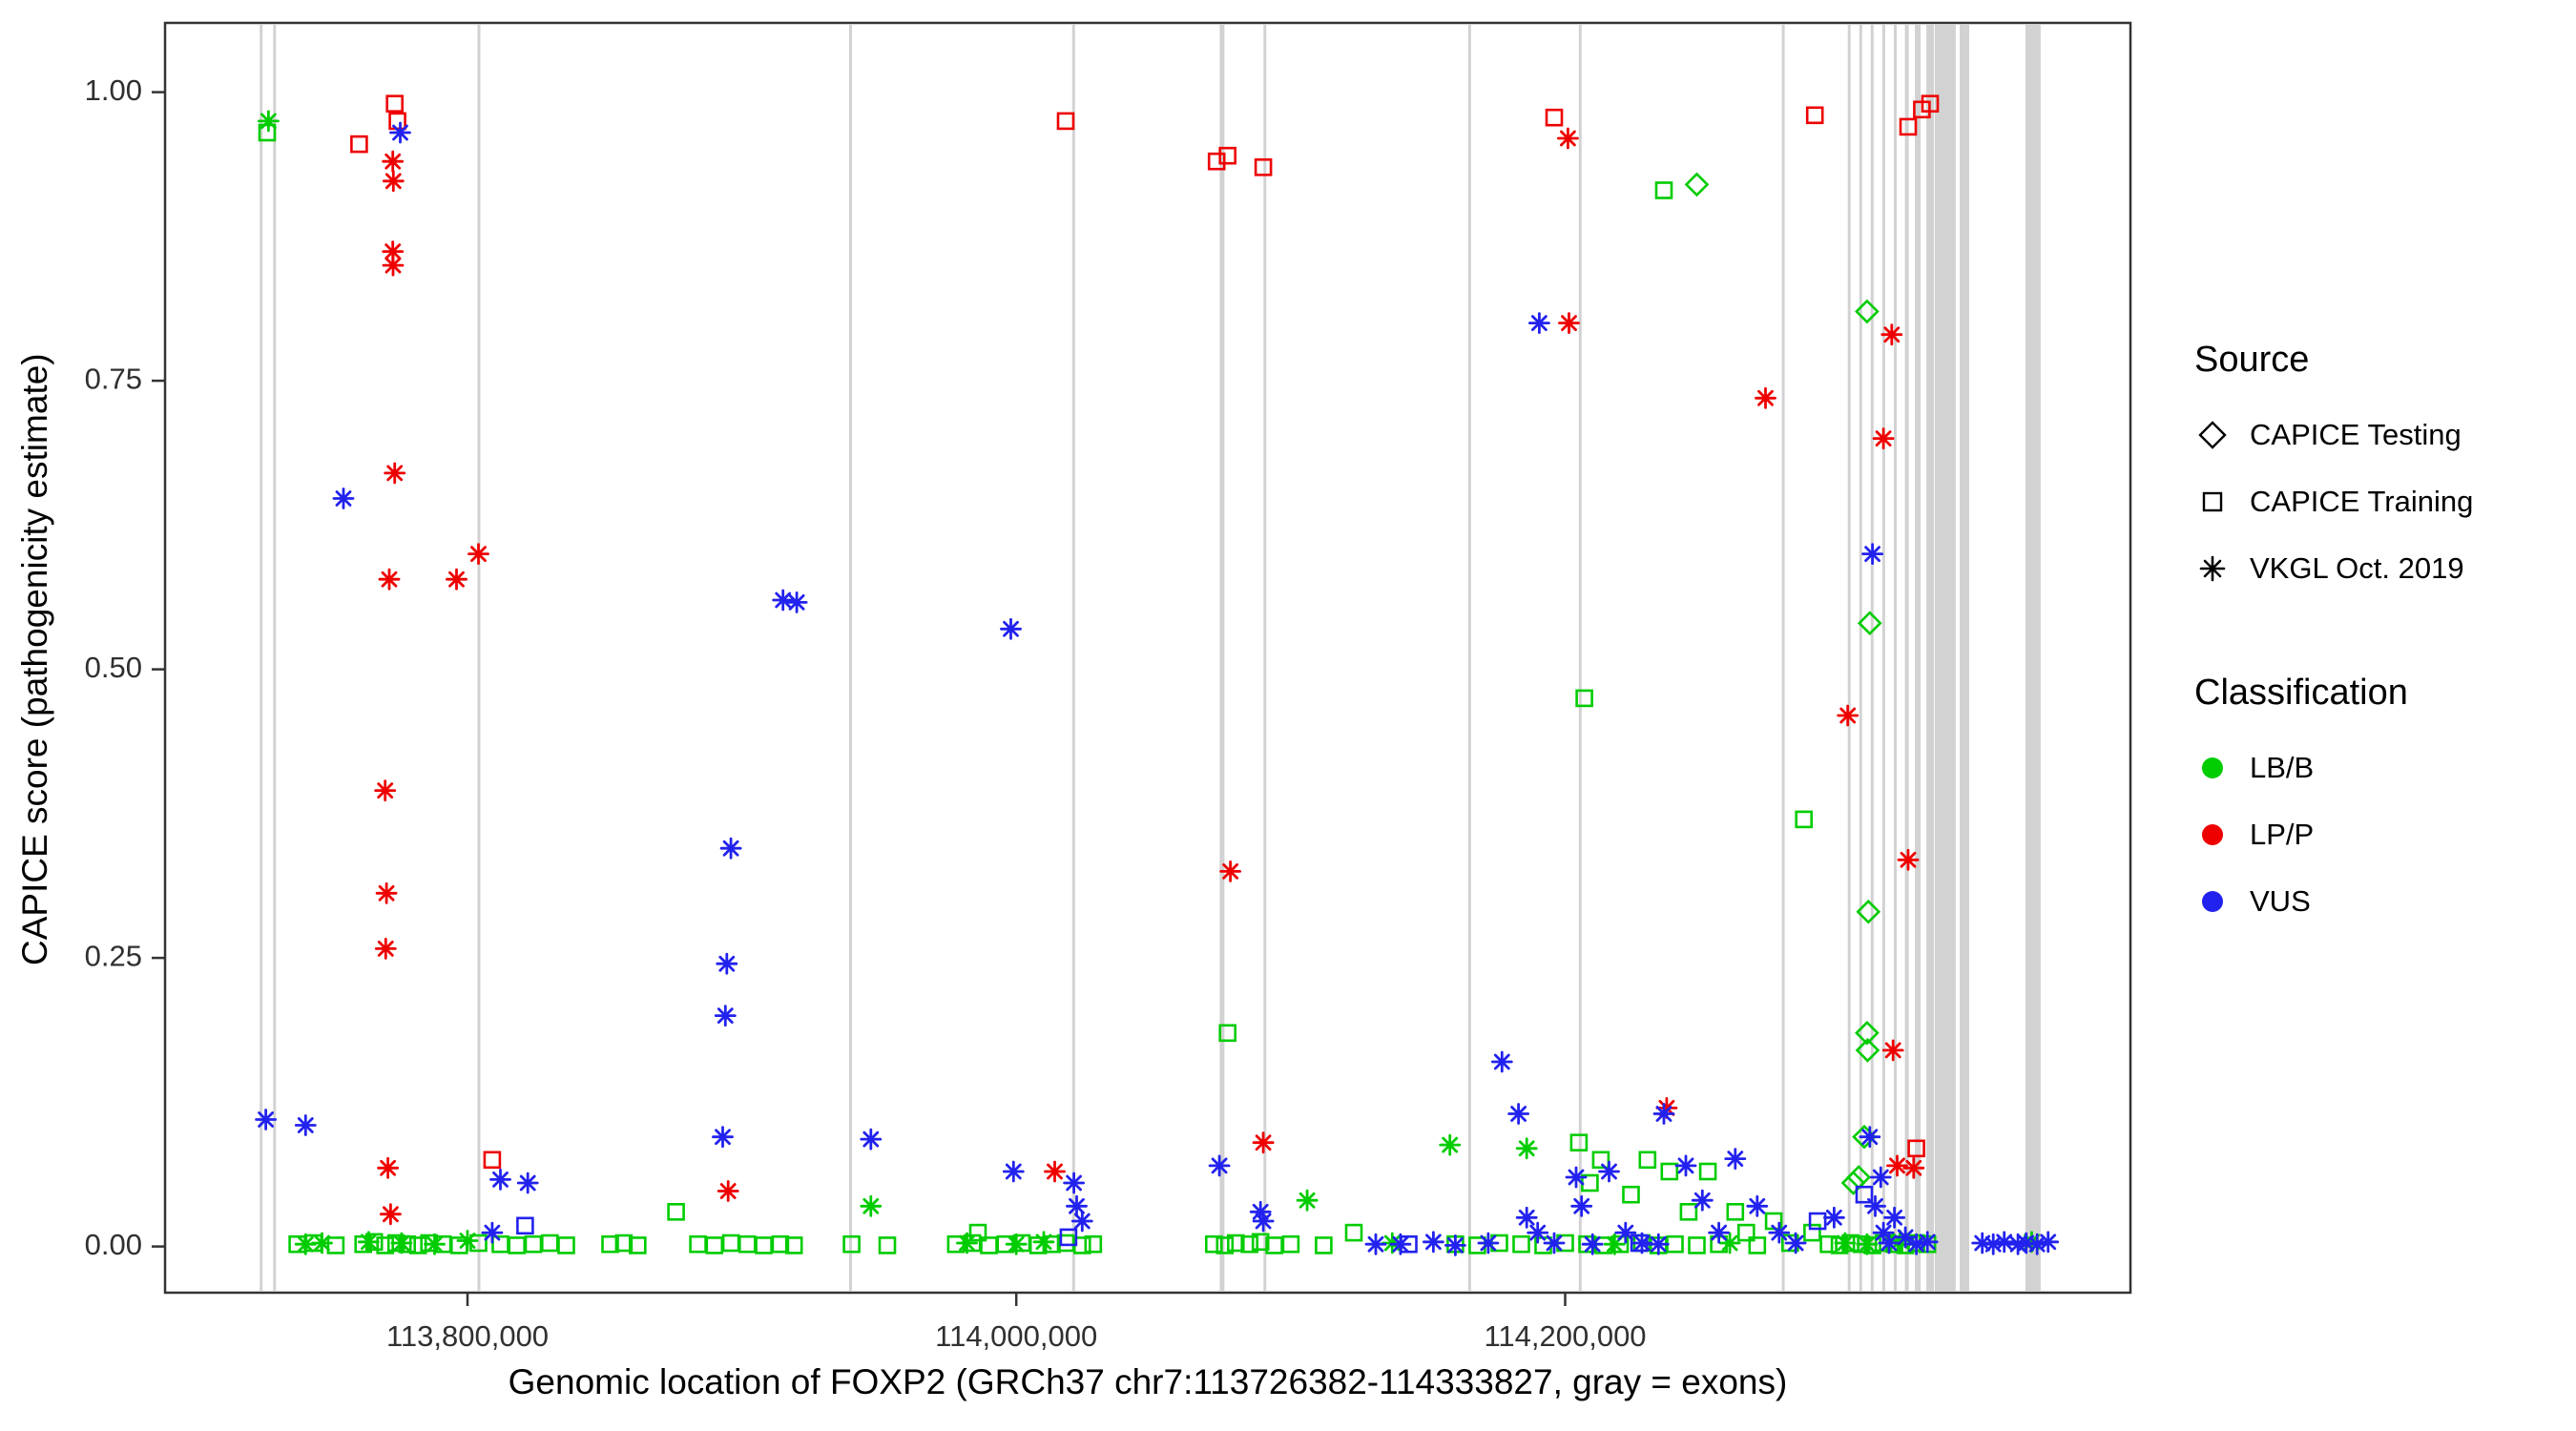 The image size is (2576, 1431). Describe the element at coordinates (113, 667) in the screenshot. I see `svg-text: 0.50` at that location.